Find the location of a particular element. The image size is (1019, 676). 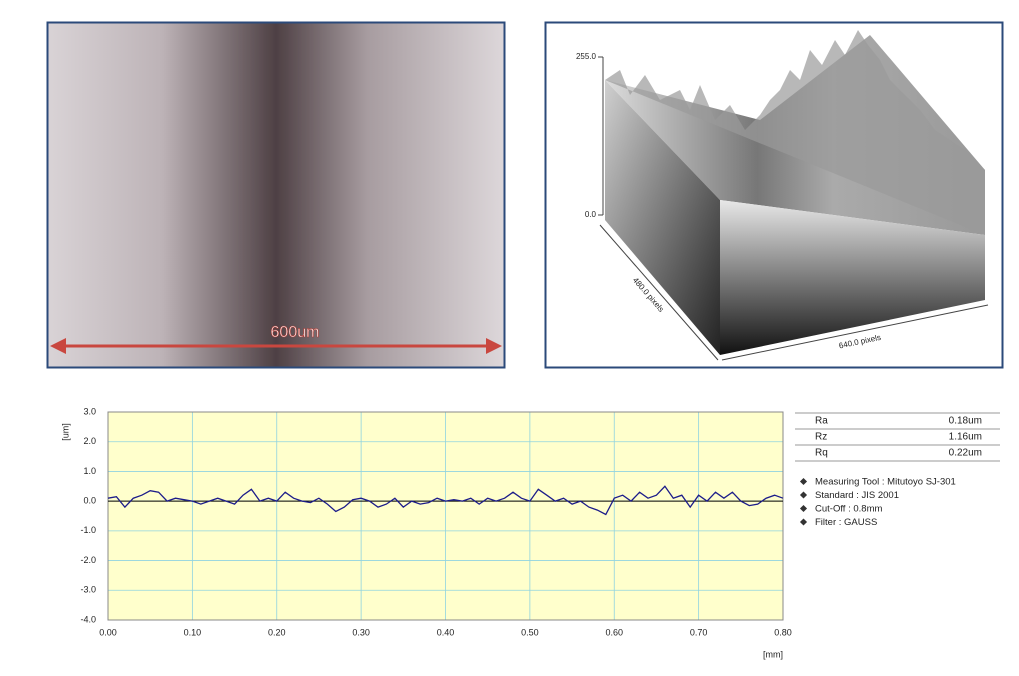

y-tick-label: -1.0 is located at coordinates (88, 530).